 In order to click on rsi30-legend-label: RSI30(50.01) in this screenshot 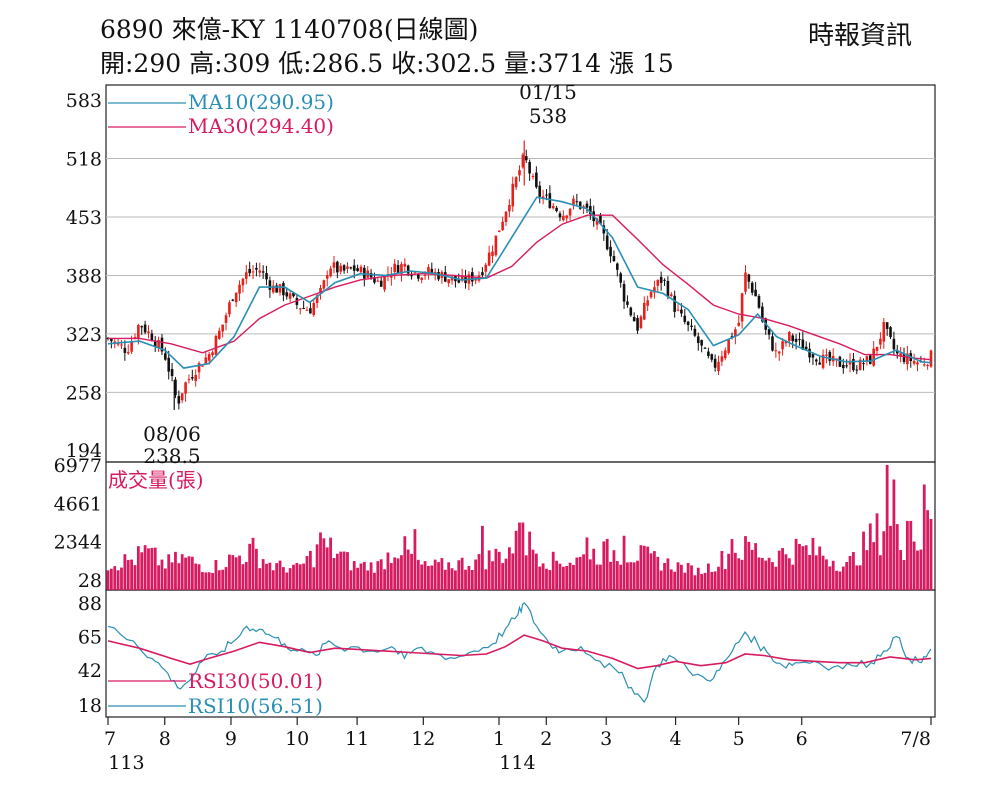, I will do `click(255, 681)`.